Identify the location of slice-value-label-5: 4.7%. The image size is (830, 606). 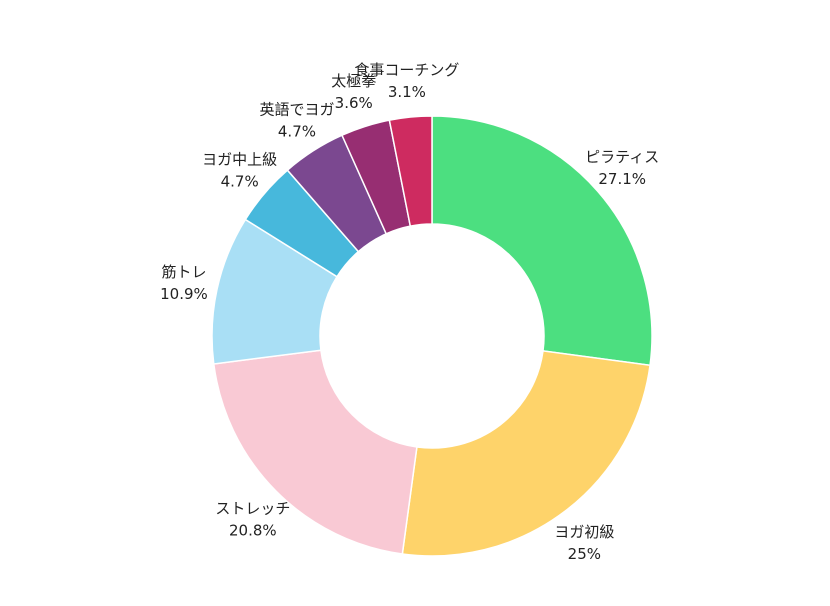
(240, 182).